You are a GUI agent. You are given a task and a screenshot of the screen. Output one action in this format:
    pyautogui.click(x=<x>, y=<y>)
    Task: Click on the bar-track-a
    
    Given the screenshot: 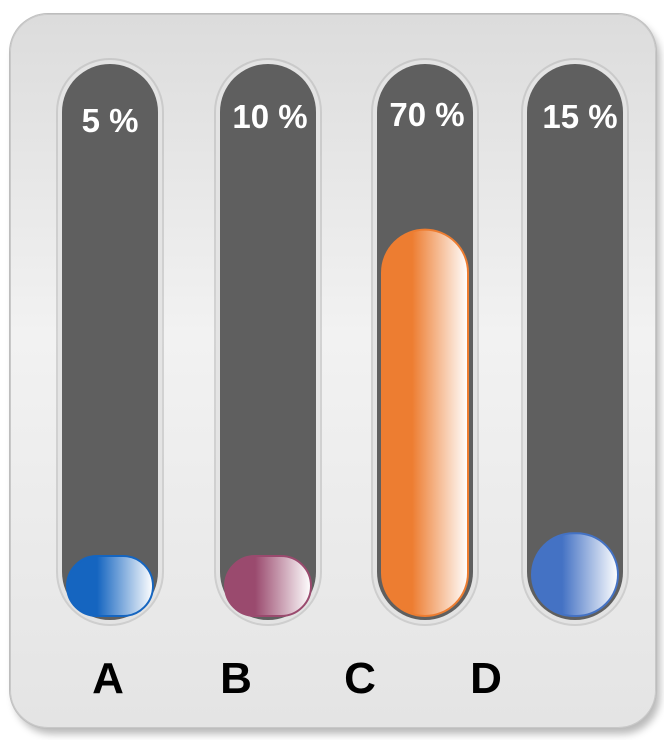 What is the action you would take?
    pyautogui.click(x=110, y=342)
    